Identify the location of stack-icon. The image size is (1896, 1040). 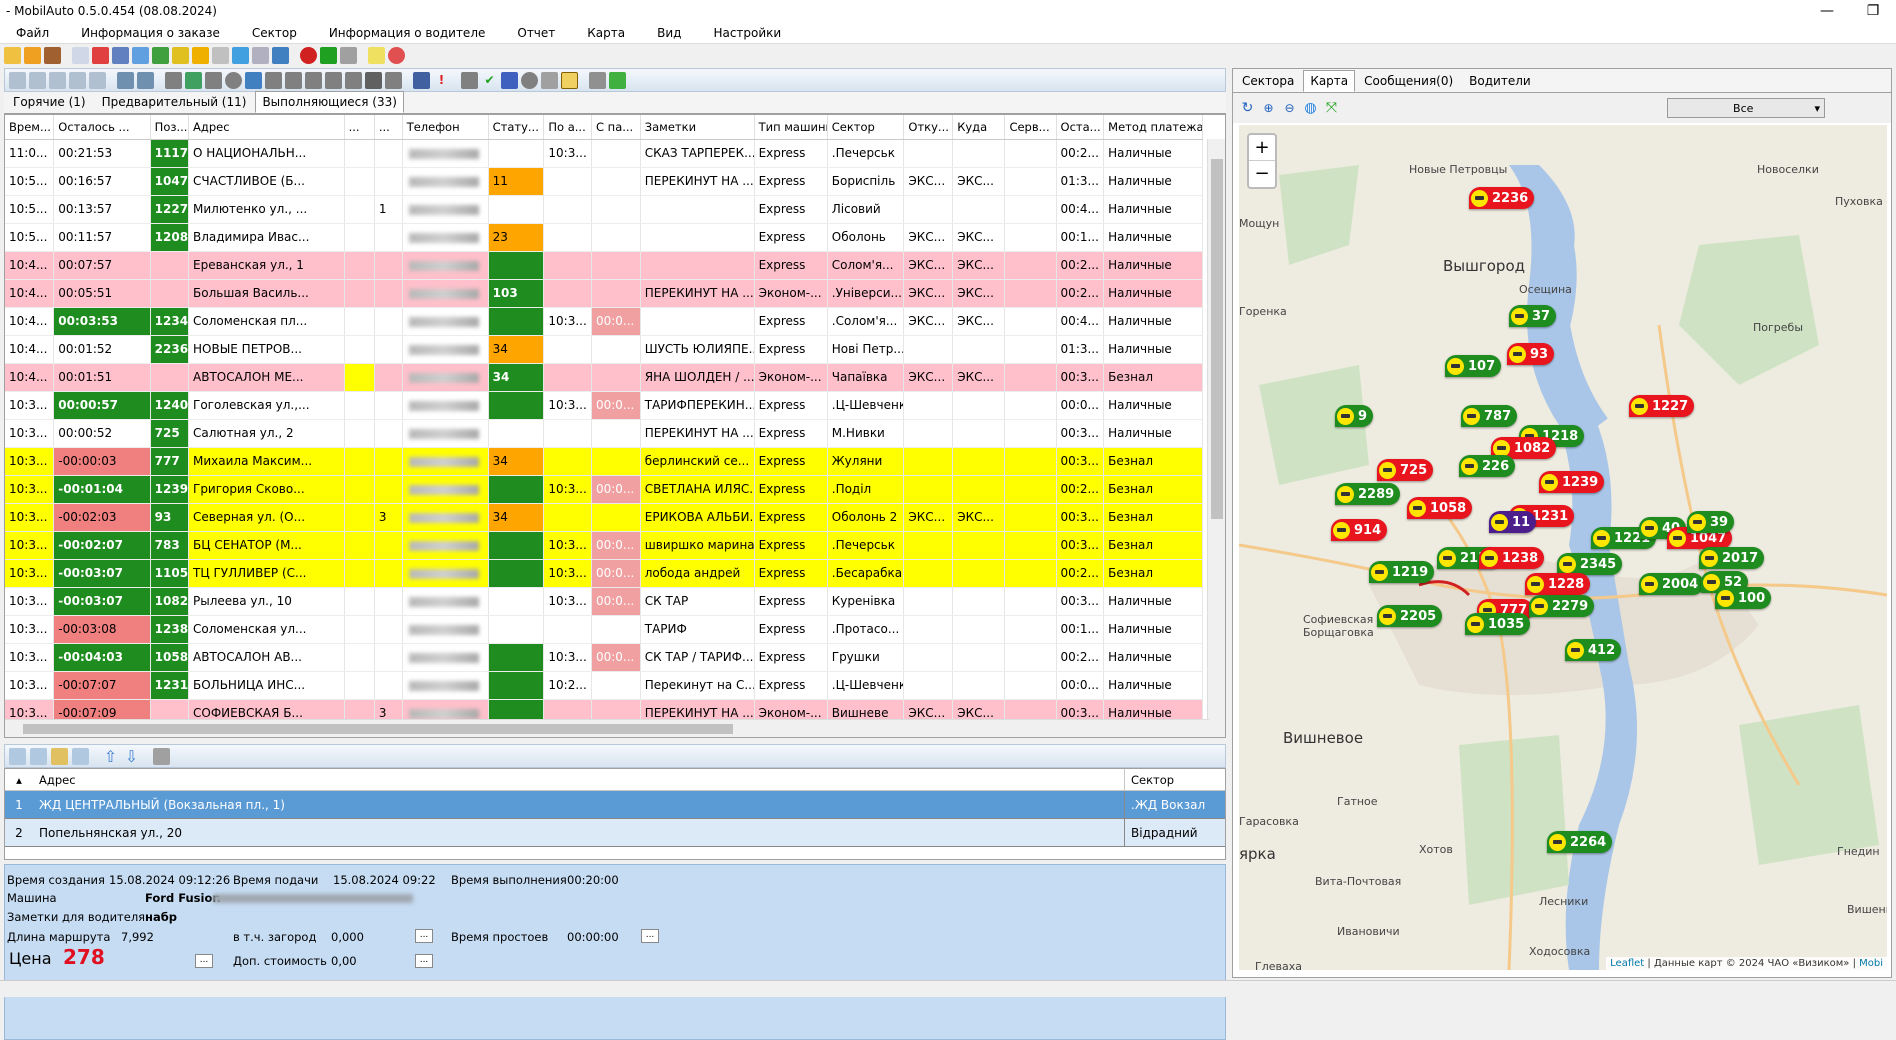
(273, 80).